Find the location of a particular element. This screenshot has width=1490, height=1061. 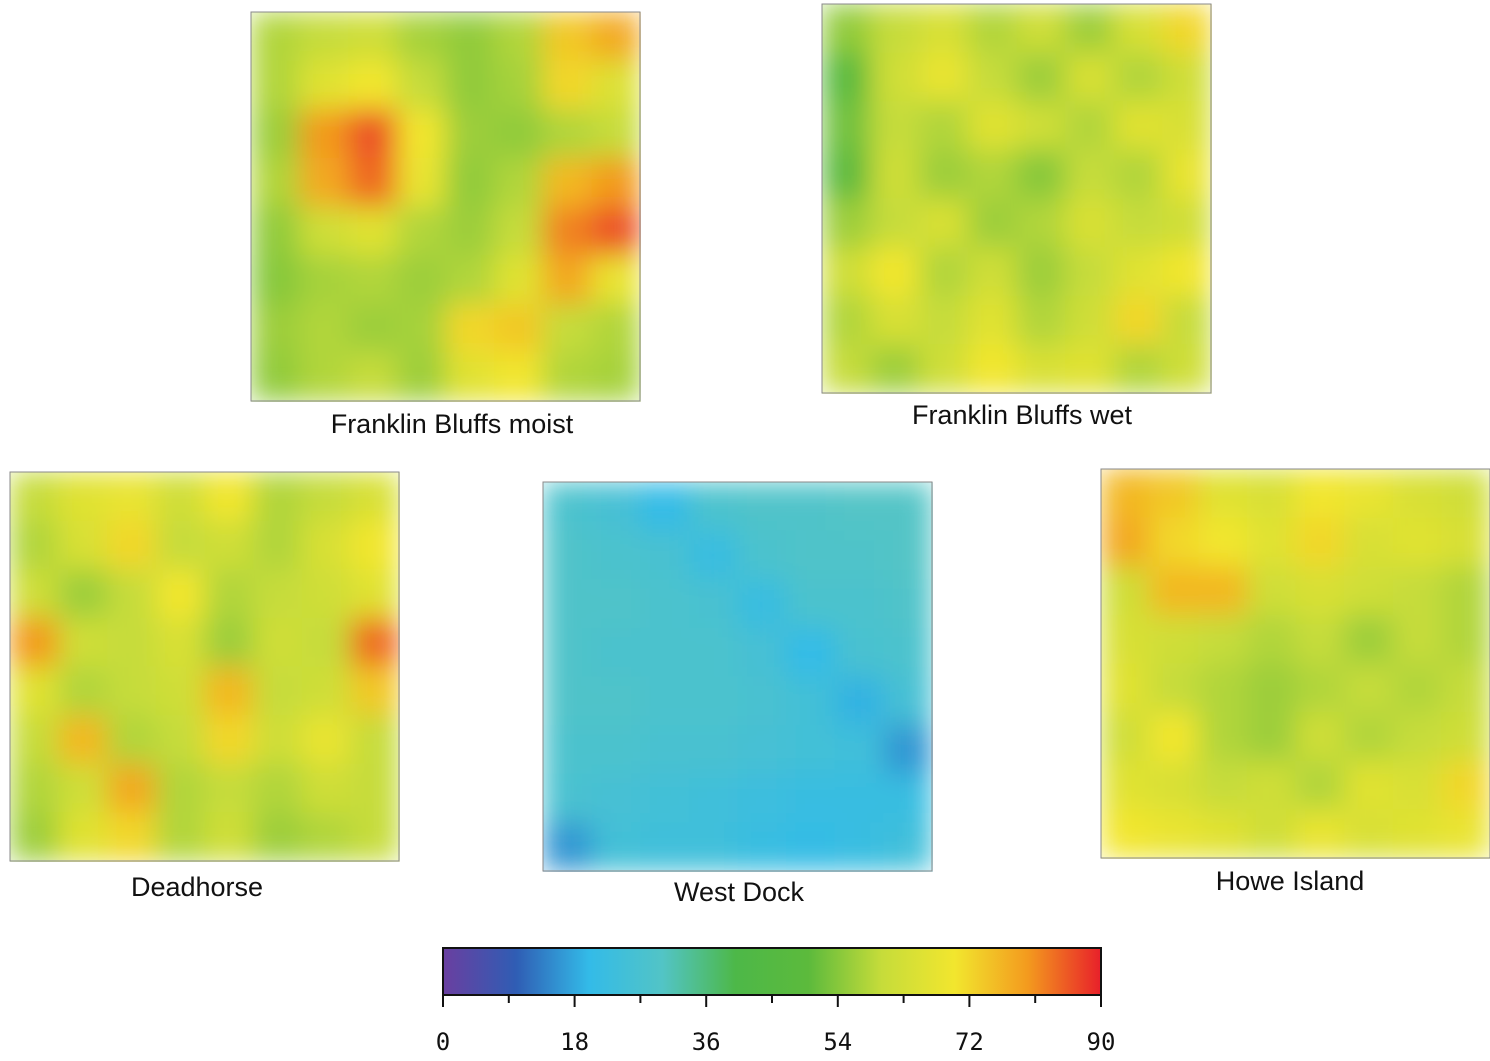

panel-border is located at coordinates (1295, 663).